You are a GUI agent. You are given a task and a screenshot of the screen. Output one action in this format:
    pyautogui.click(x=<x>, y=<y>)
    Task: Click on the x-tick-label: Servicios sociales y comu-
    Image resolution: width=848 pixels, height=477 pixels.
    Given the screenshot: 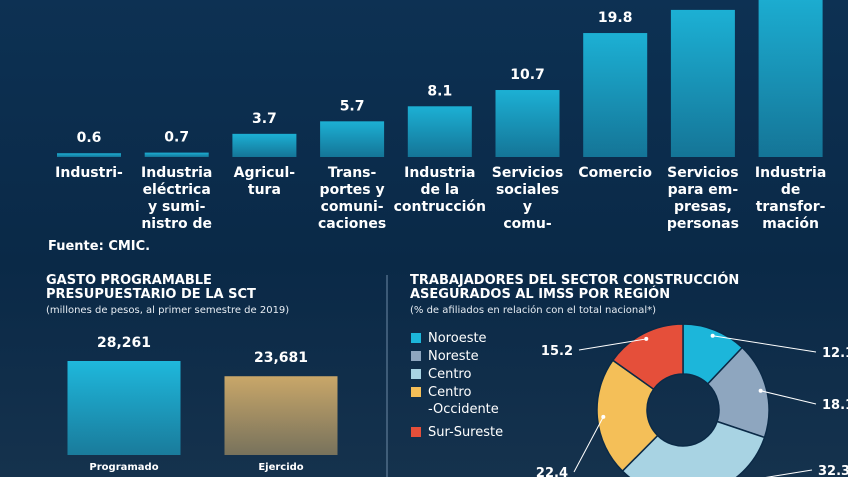 What is the action you would take?
    pyautogui.click(x=527, y=198)
    